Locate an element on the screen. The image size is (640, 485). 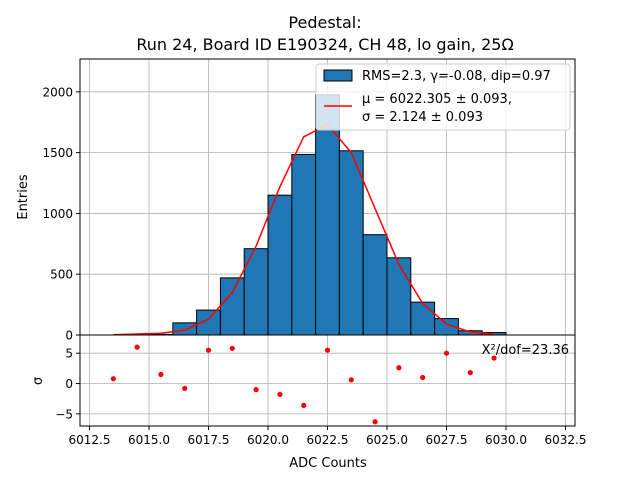
top-y-tick-label-1: 500 is located at coordinates (61, 275).